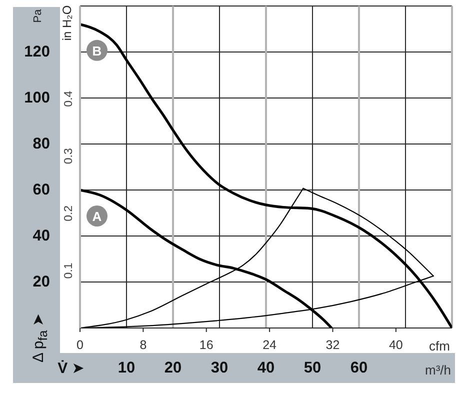 This screenshot has width=461, height=400. Describe the element at coordinates (206, 345) in the screenshot. I see `x2-tick-label: 16` at that location.